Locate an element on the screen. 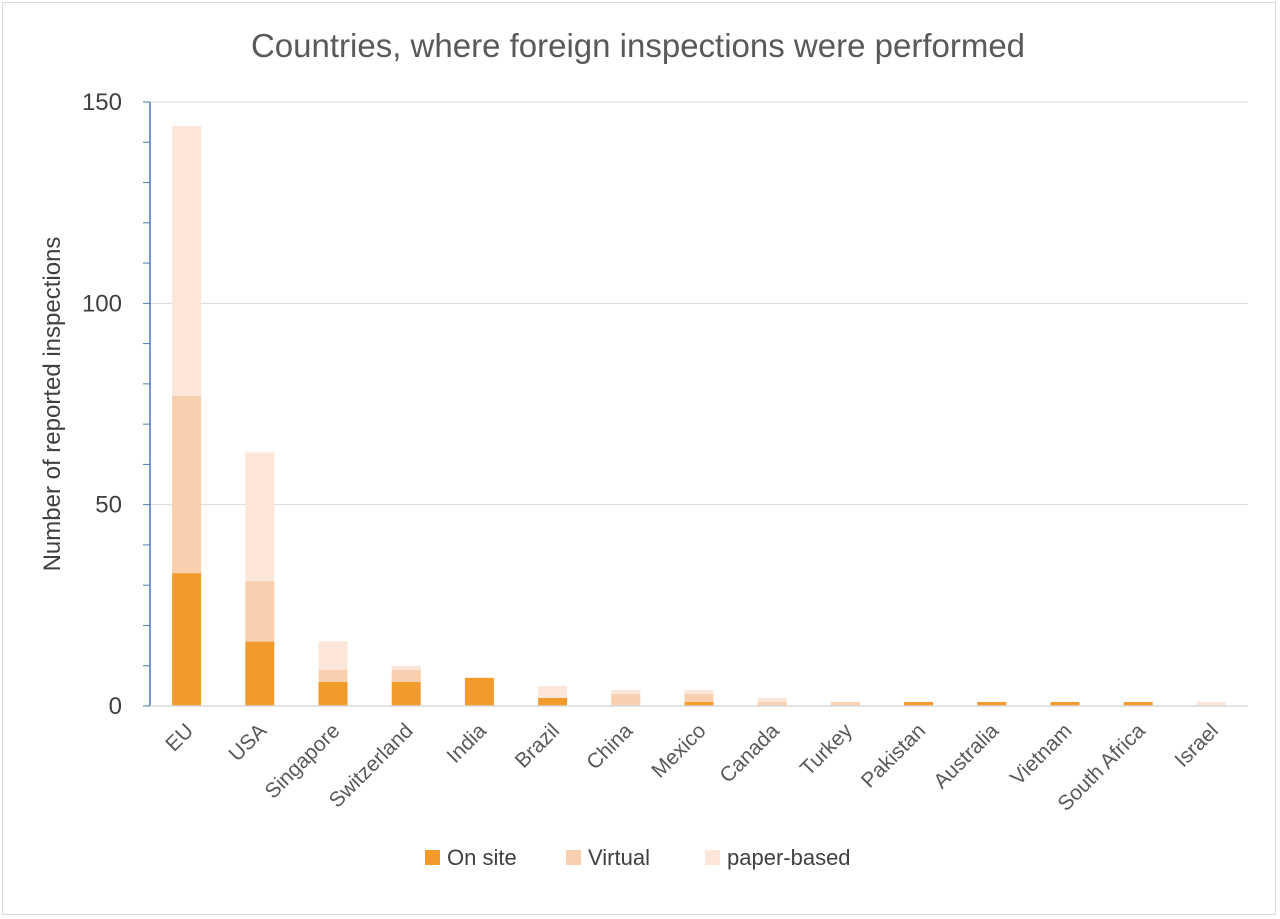 Image resolution: width=1280 pixels, height=919 pixels. y-tick-label: 0 is located at coordinates (115, 706).